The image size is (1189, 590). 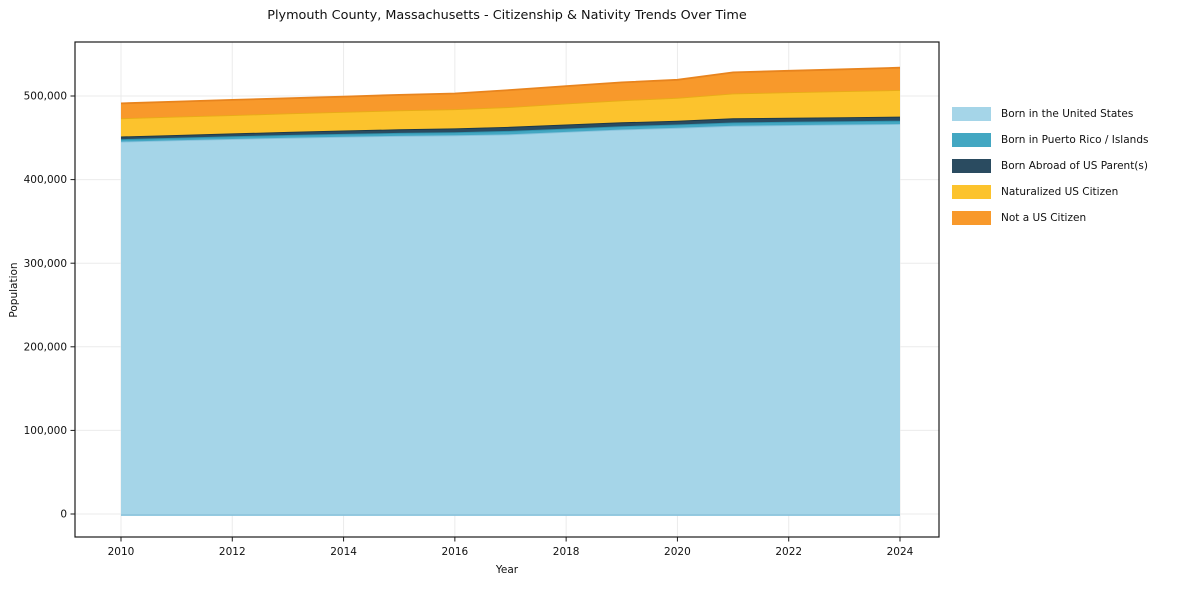 I want to click on legend-row-not-a-us-citizen: Not a US Citizen, so click(x=1050, y=218).